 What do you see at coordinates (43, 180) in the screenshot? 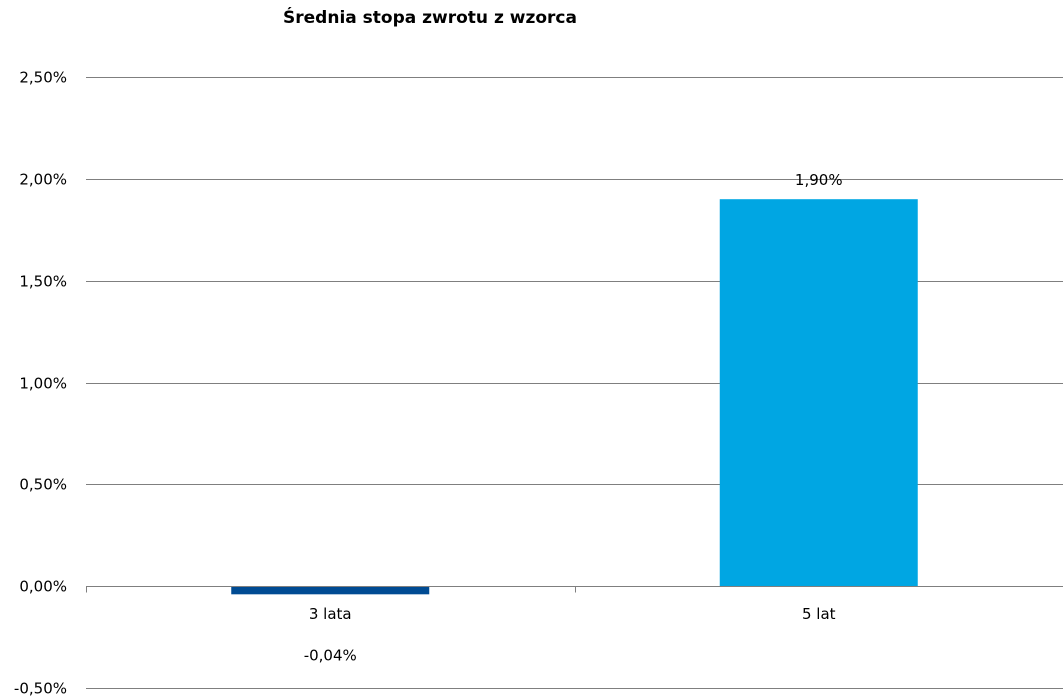
I see `y-tick-label: 2,00%` at bounding box center [43, 180].